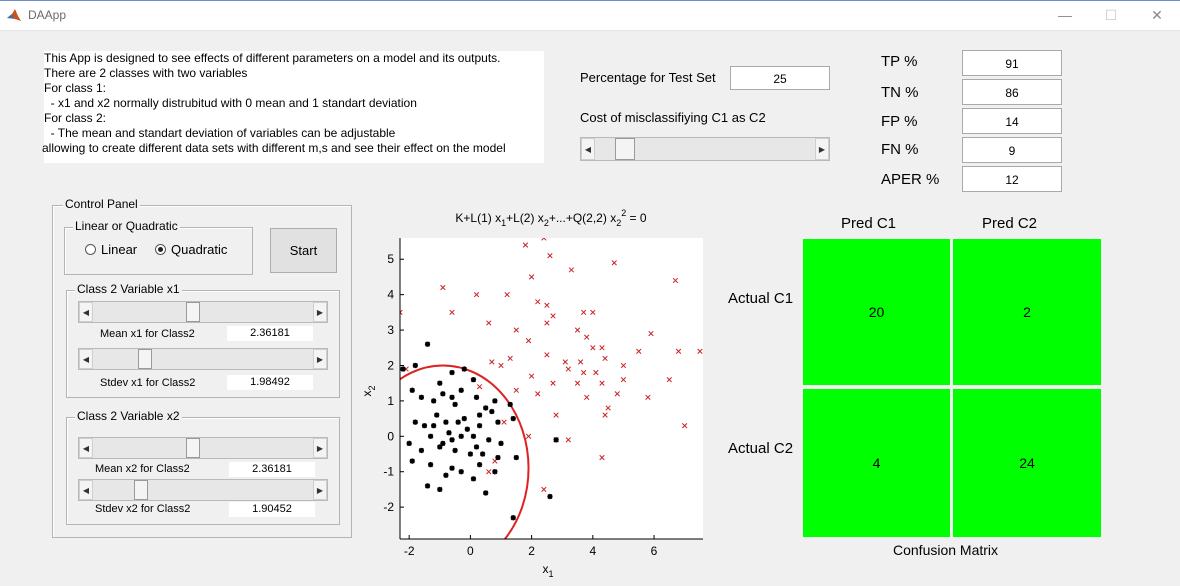 The width and height of the screenshot is (1180, 586). Describe the element at coordinates (876, 463) in the screenshot. I see `cm-cell-fp: 4` at that location.